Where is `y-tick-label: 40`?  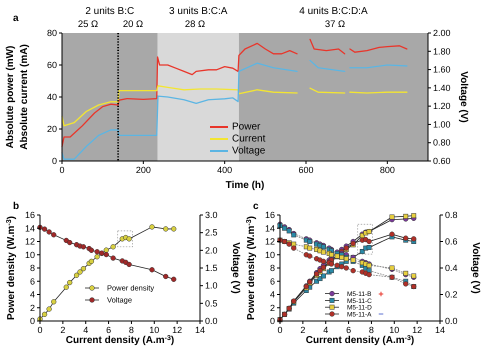 y-tick-label: 40 is located at coordinates (51, 97).